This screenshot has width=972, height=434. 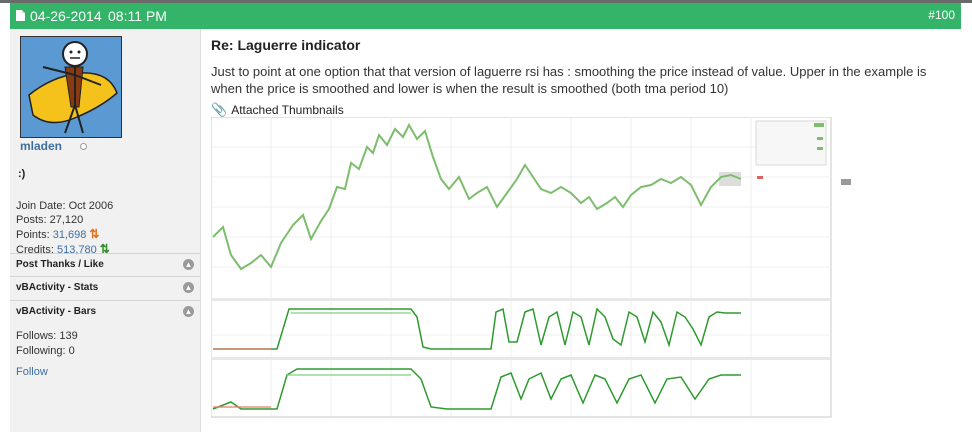 I want to click on offline-status-icon, so click(x=83, y=146).